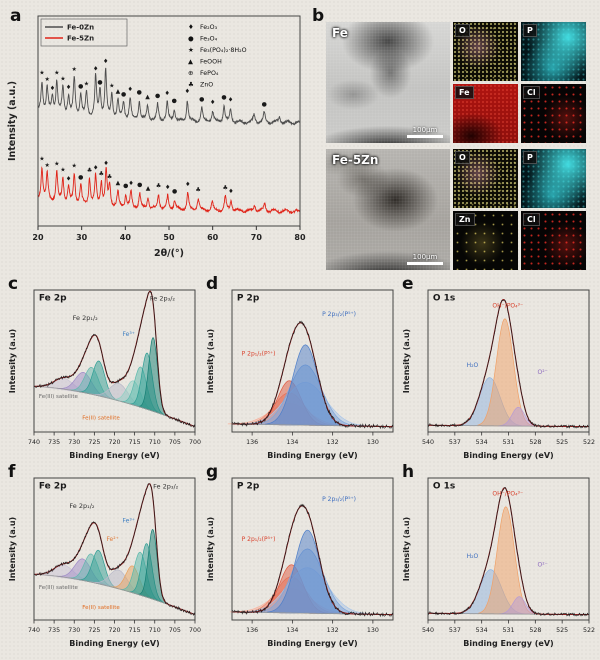 The width and height of the screenshot is (600, 660). What do you see at coordinates (191, 50) in the screenshot?
I see `phase-legend-symbol: ★` at bounding box center [191, 50].